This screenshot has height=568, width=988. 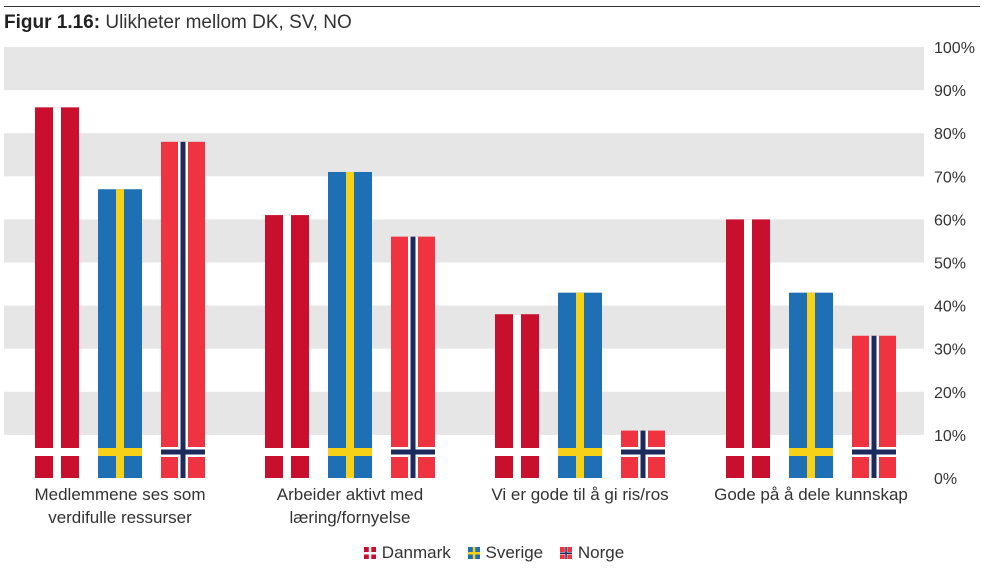 What do you see at coordinates (514, 552) in the screenshot?
I see `legend-label-sverige: Sverige` at bounding box center [514, 552].